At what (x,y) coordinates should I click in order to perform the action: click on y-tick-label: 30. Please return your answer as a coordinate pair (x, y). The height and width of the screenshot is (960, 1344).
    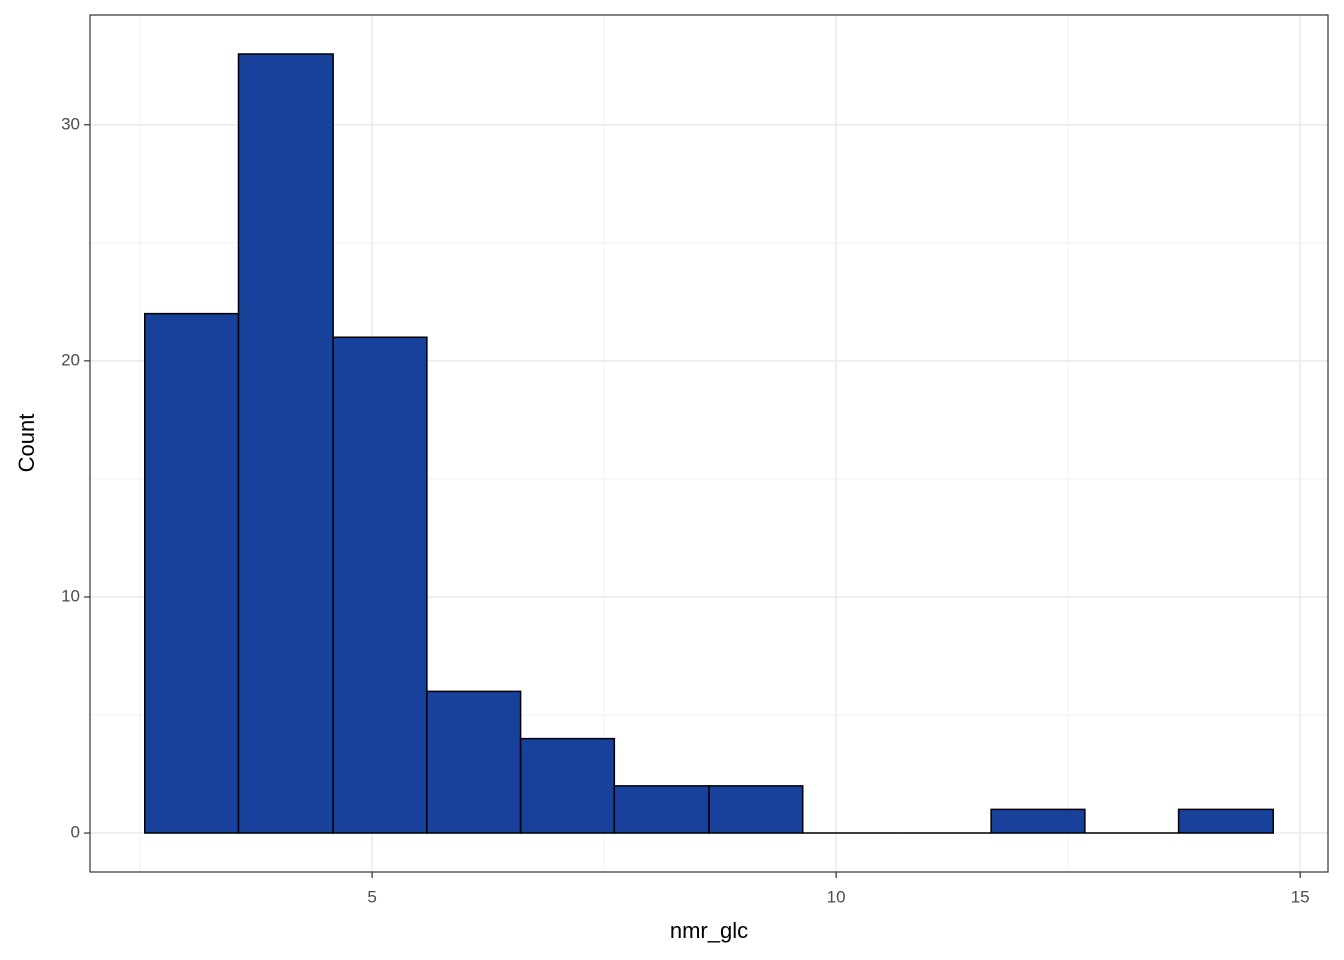
    Looking at the image, I should click on (70, 123).